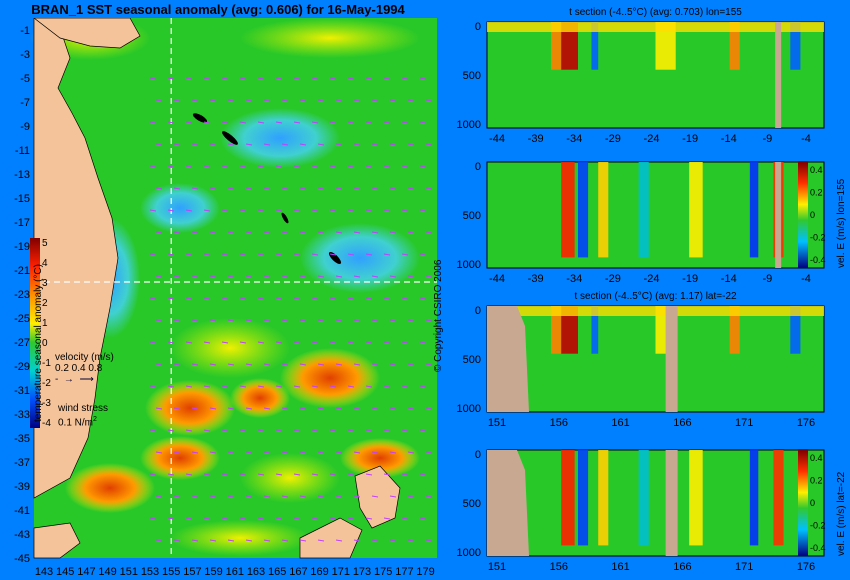  What do you see at coordinates (812, 503) in the screenshot?
I see `velocity-colorbar-tick: 0` at bounding box center [812, 503].